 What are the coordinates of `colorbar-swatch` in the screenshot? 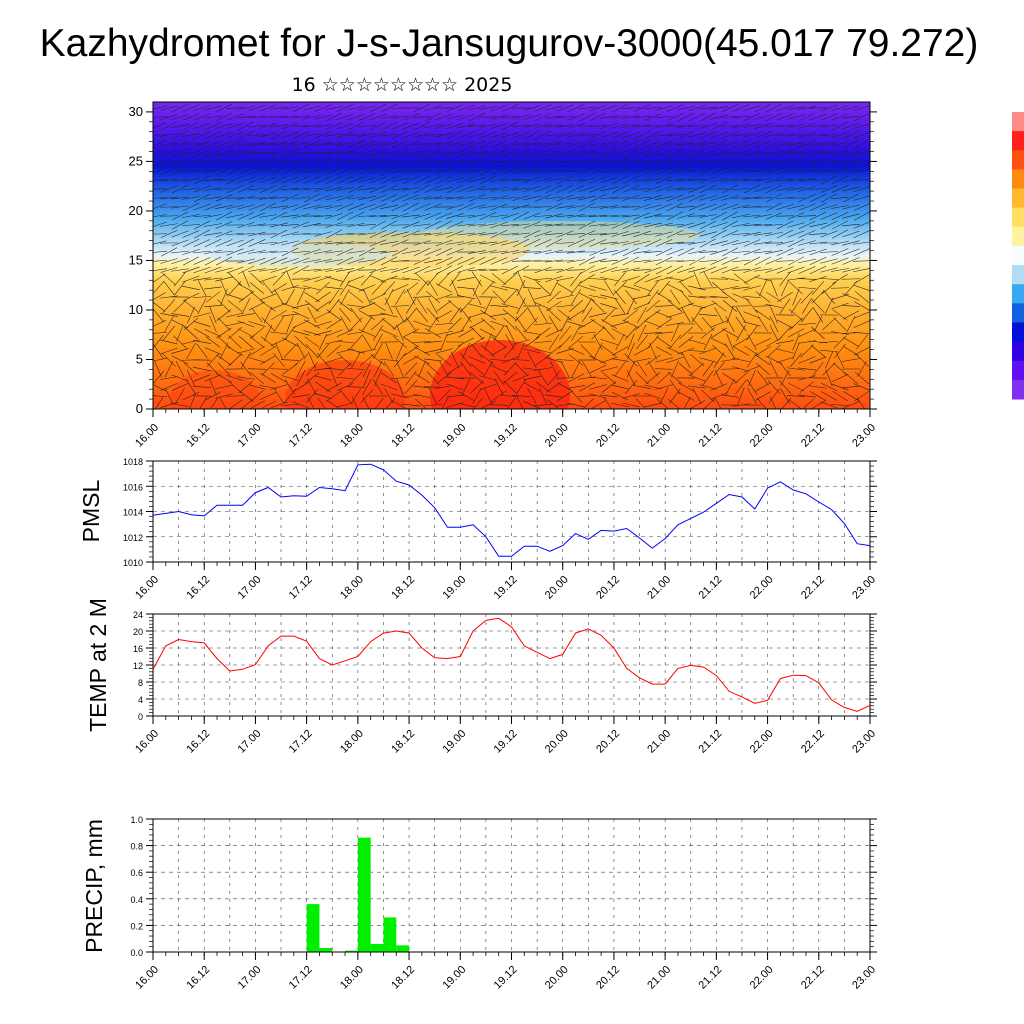 It's located at (1018, 217).